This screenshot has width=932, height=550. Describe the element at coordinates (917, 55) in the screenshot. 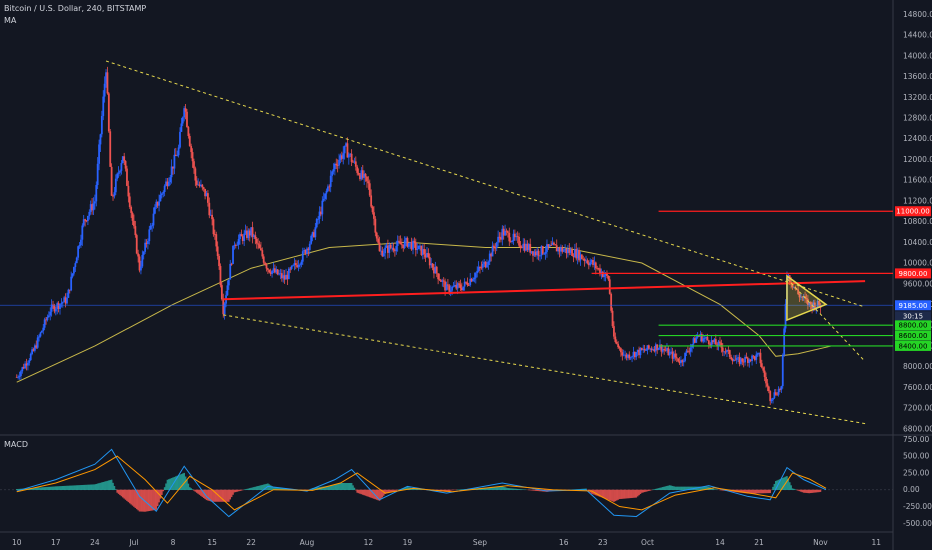

I see `price-axis-tick: 14000.00` at that location.